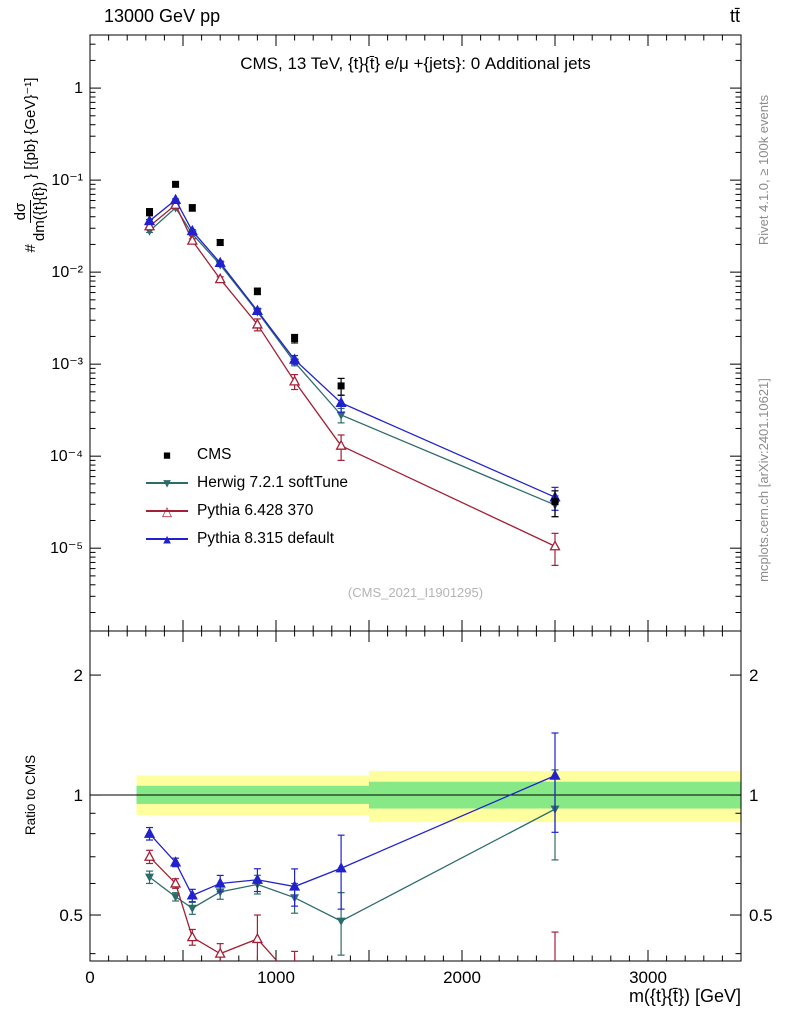 The image size is (786, 1024). What do you see at coordinates (66, 456) in the screenshot?
I see `svg-text: 10⁻⁴` at bounding box center [66, 456].